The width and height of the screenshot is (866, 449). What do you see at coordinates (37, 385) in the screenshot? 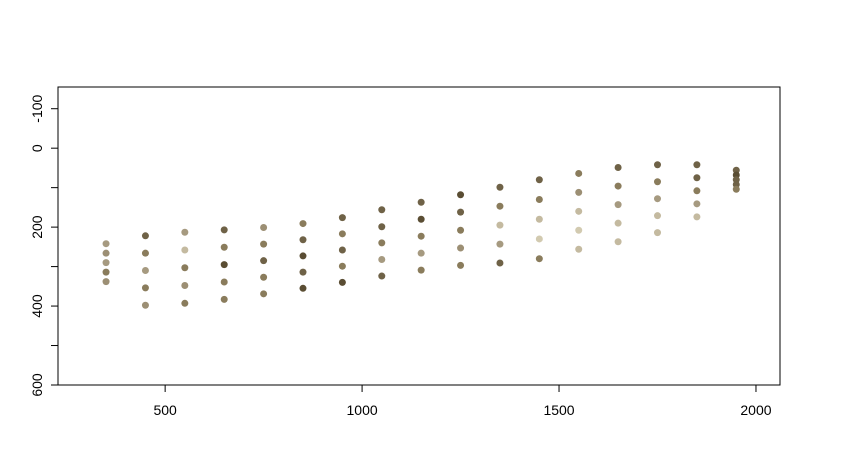
I see `y-tick-label: 600` at bounding box center [37, 385].